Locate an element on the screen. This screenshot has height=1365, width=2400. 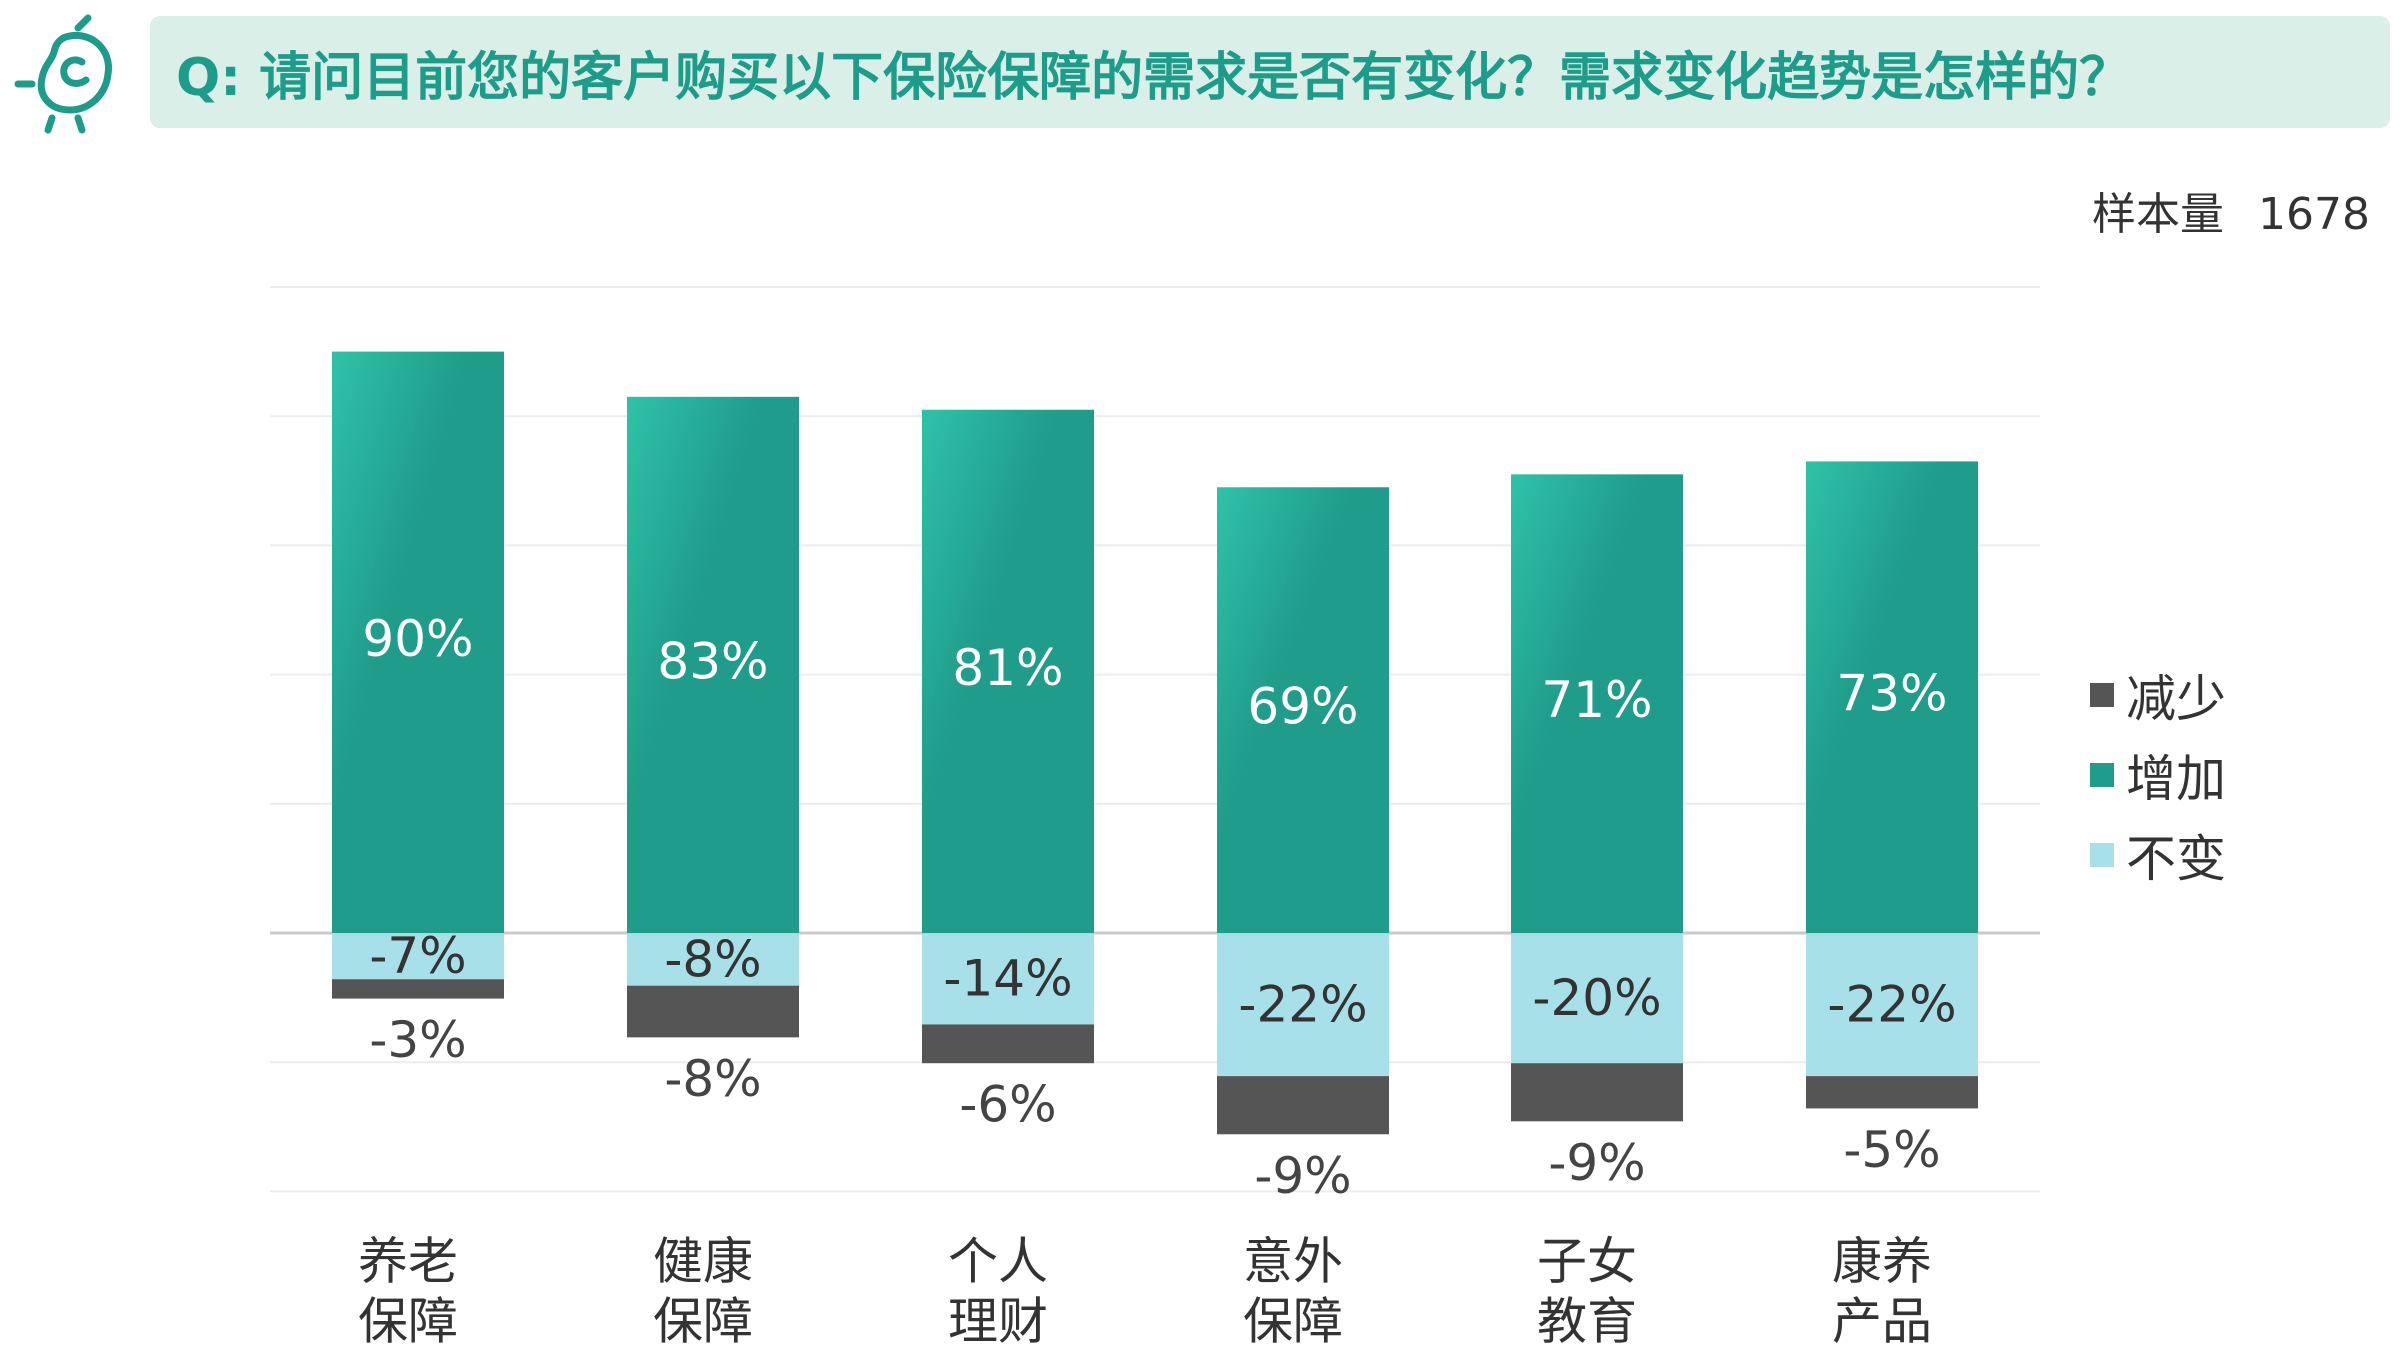
legend-item: 不变 is located at coordinates (2158, 855).